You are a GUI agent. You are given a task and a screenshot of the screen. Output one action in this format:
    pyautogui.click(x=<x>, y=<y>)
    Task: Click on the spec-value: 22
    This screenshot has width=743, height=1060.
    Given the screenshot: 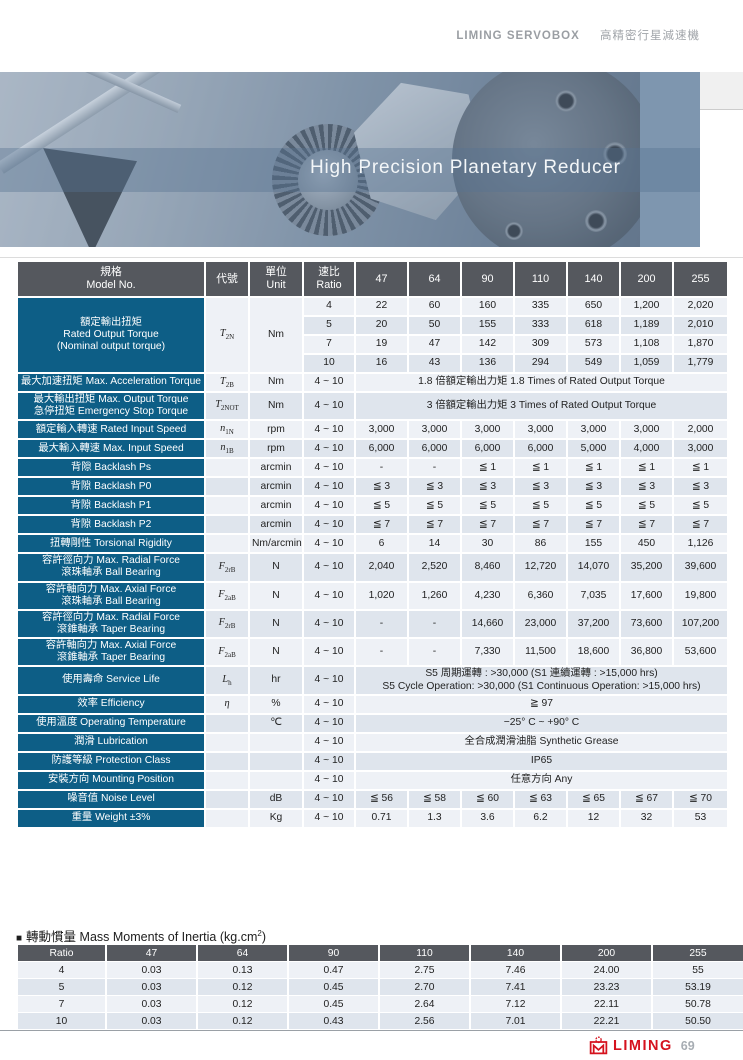 What is the action you would take?
    pyautogui.click(x=381, y=306)
    